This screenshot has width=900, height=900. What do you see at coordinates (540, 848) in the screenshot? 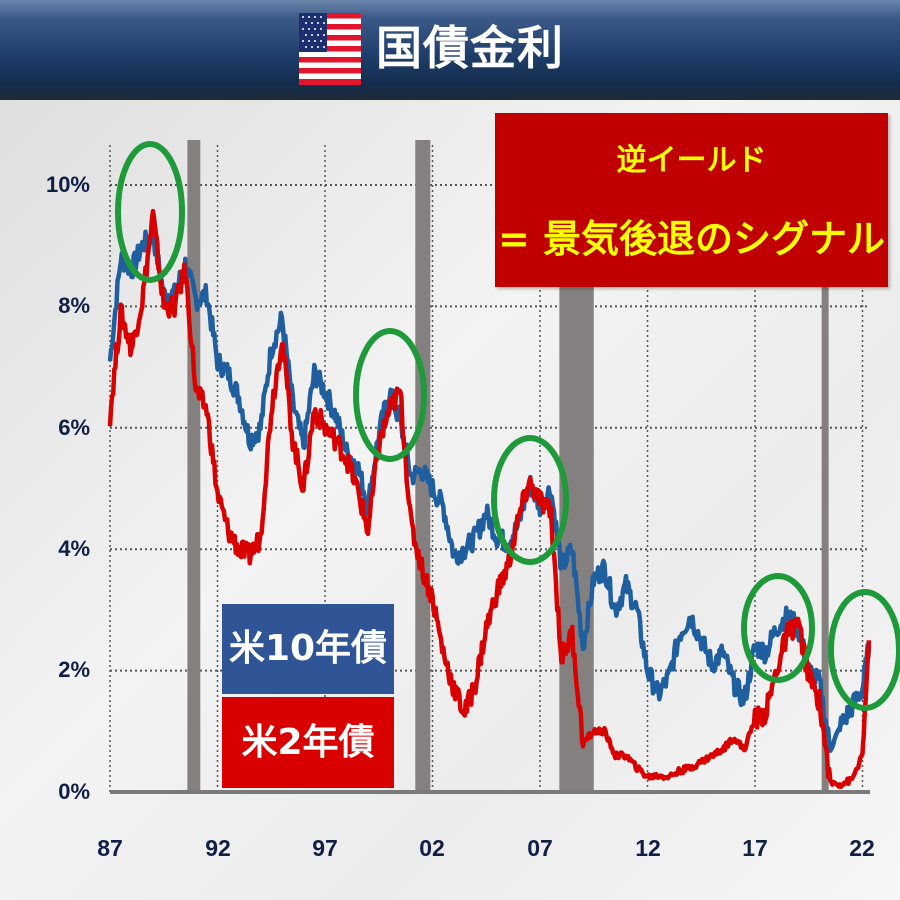
I see `x-tick-07: 07` at bounding box center [540, 848].